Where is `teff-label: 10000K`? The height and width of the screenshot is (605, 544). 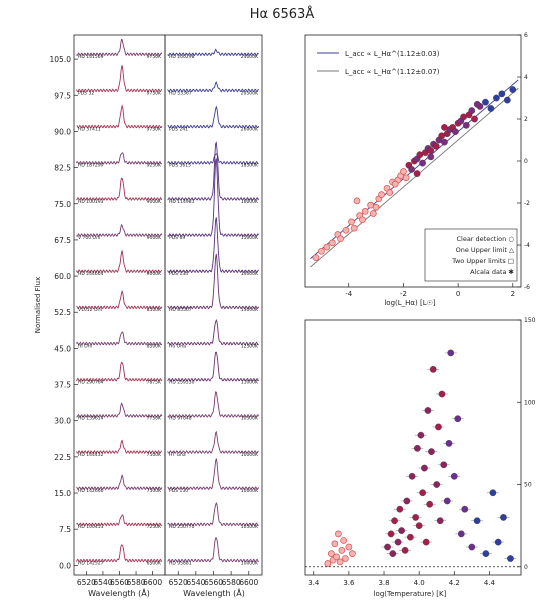 teff-label: 10000K is located at coordinates (250, 455).